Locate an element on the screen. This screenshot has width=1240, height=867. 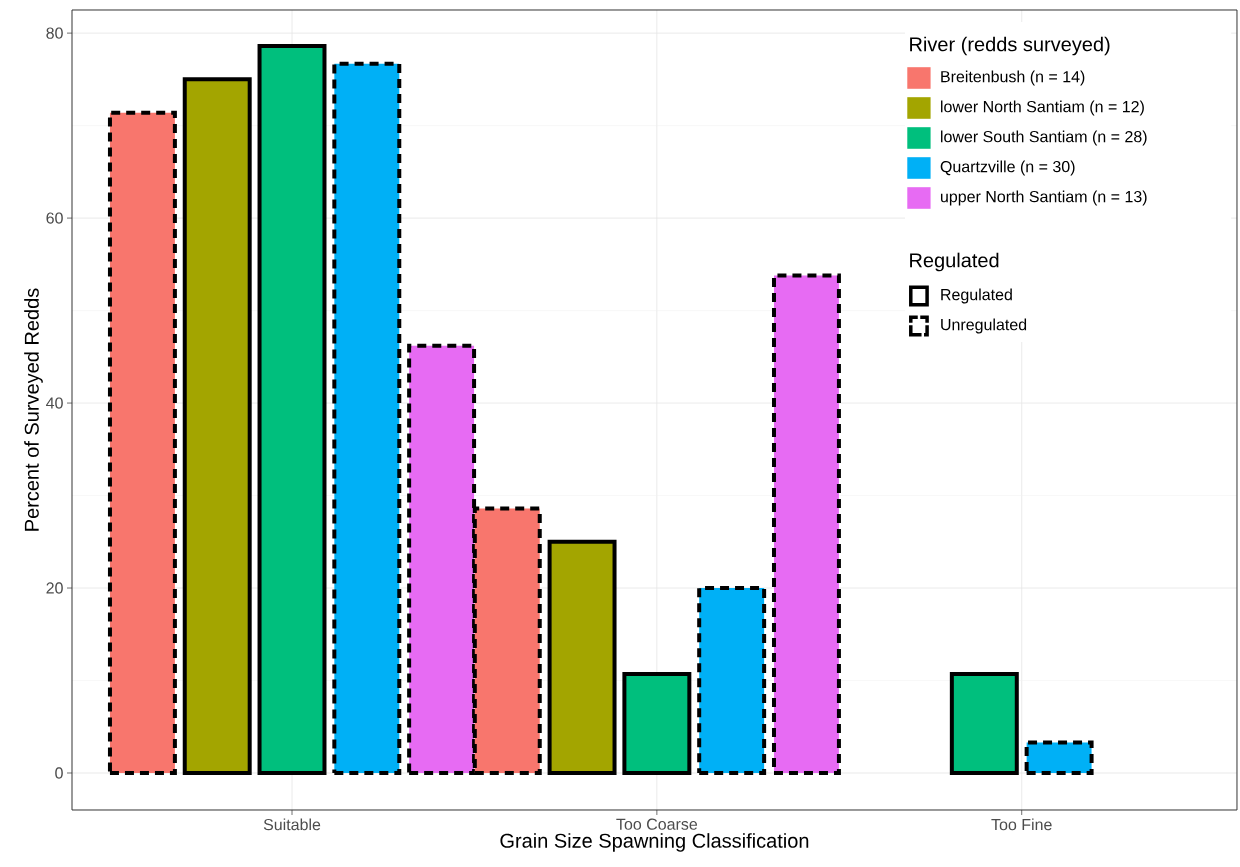
y-axis-title: Percent of Surveyed Redds is located at coordinates (33, 409).